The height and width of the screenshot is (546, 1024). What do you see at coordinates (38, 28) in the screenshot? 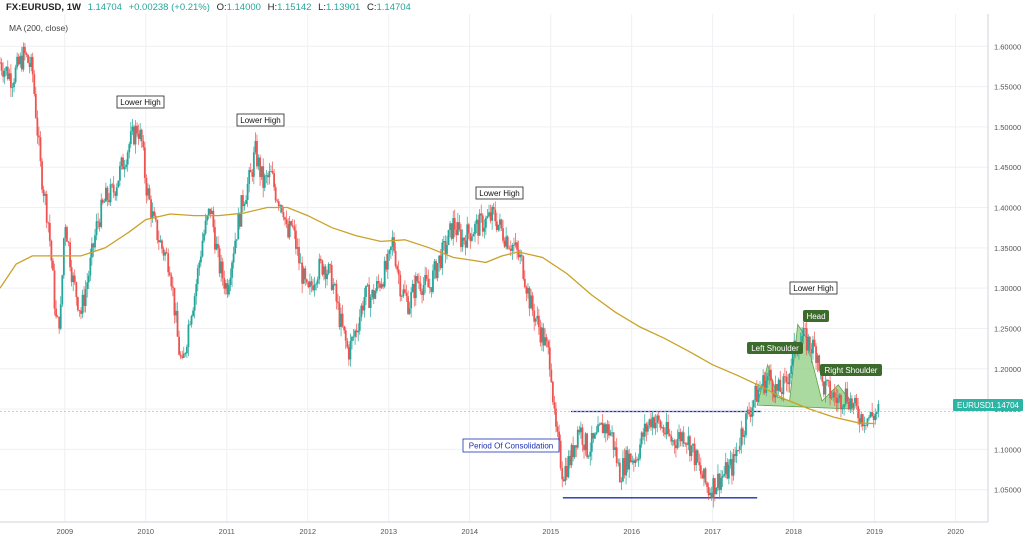
I see `indicator-label: MA (200, close)` at bounding box center [38, 28].